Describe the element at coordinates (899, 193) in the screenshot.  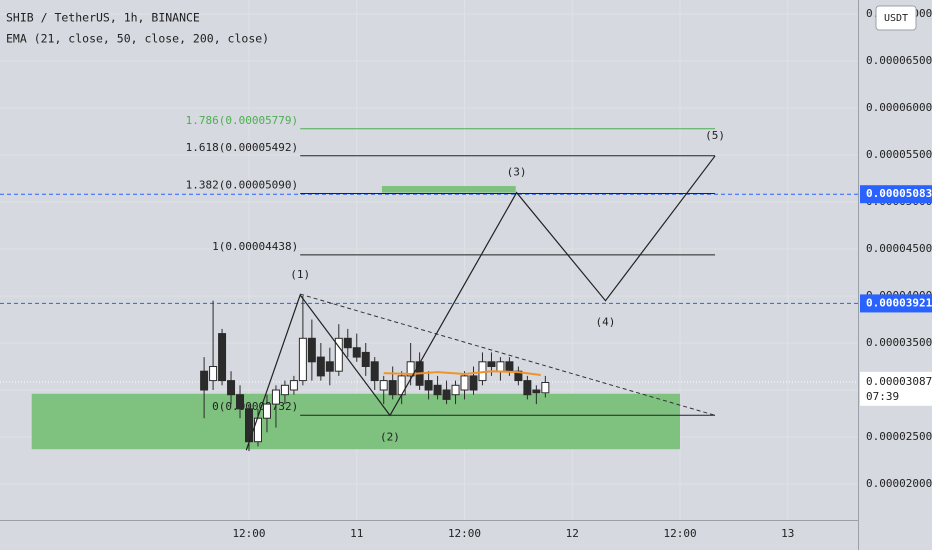
I see `price-label: 0.00005083` at that location.